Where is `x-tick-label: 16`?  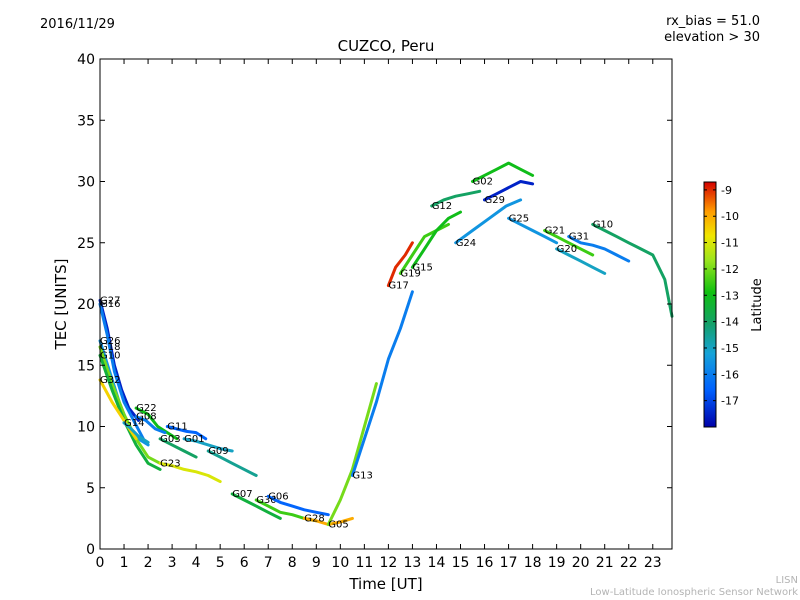
x-tick-label: 16 is located at coordinates (485, 563).